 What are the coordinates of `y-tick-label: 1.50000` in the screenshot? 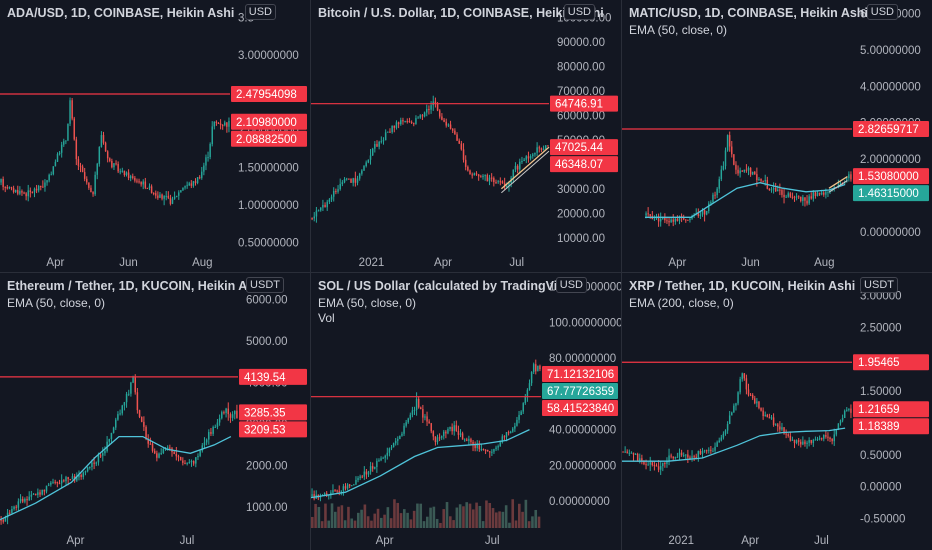 It's located at (881, 392).